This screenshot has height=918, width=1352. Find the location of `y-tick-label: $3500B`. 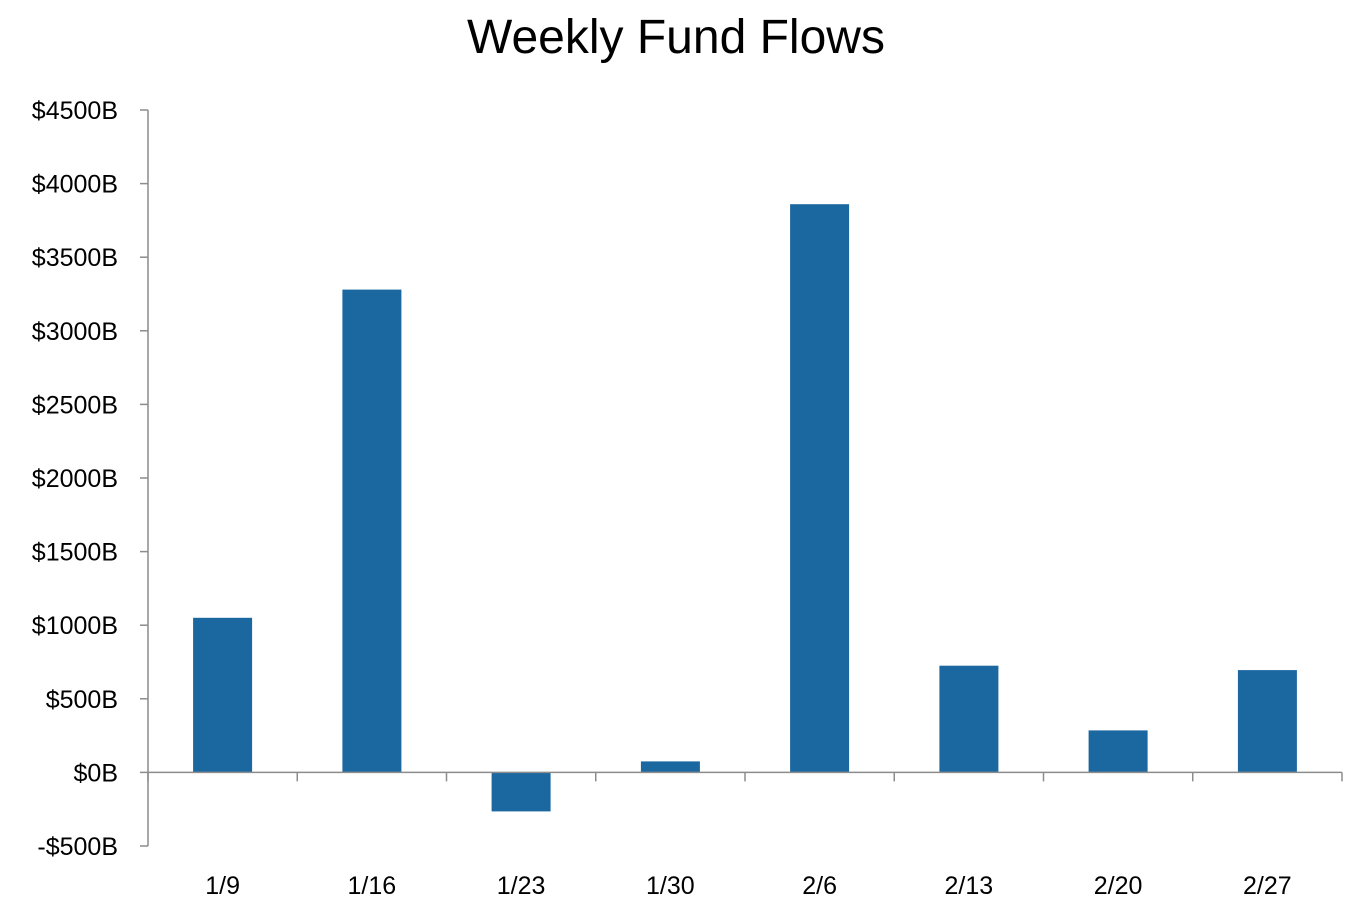

y-tick-label: $3500B is located at coordinates (75, 258).